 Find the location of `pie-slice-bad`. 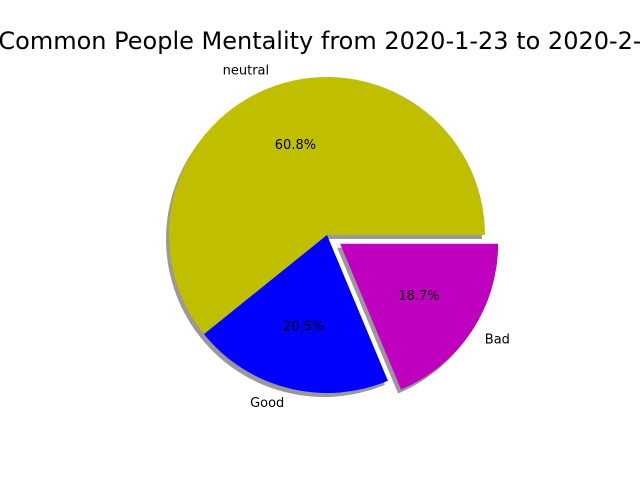

pie-slice-bad is located at coordinates (419, 316).